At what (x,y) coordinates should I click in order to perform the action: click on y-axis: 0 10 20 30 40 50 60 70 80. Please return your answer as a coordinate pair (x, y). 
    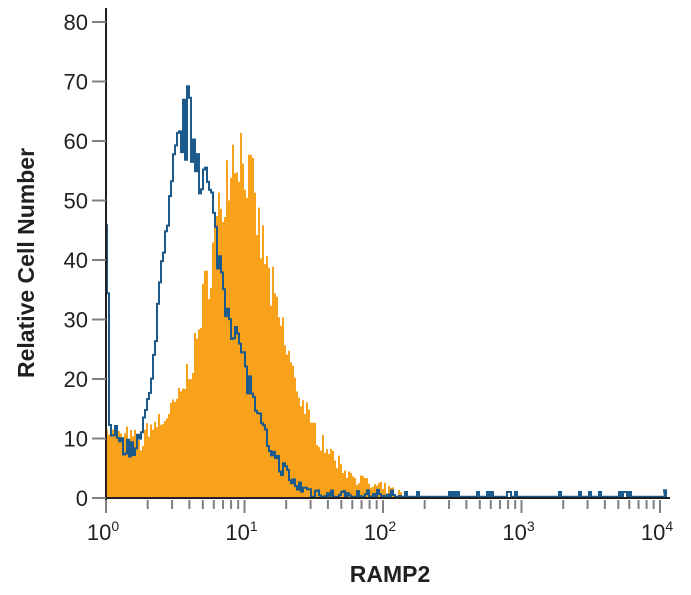
    Looking at the image, I should click on (85, 259).